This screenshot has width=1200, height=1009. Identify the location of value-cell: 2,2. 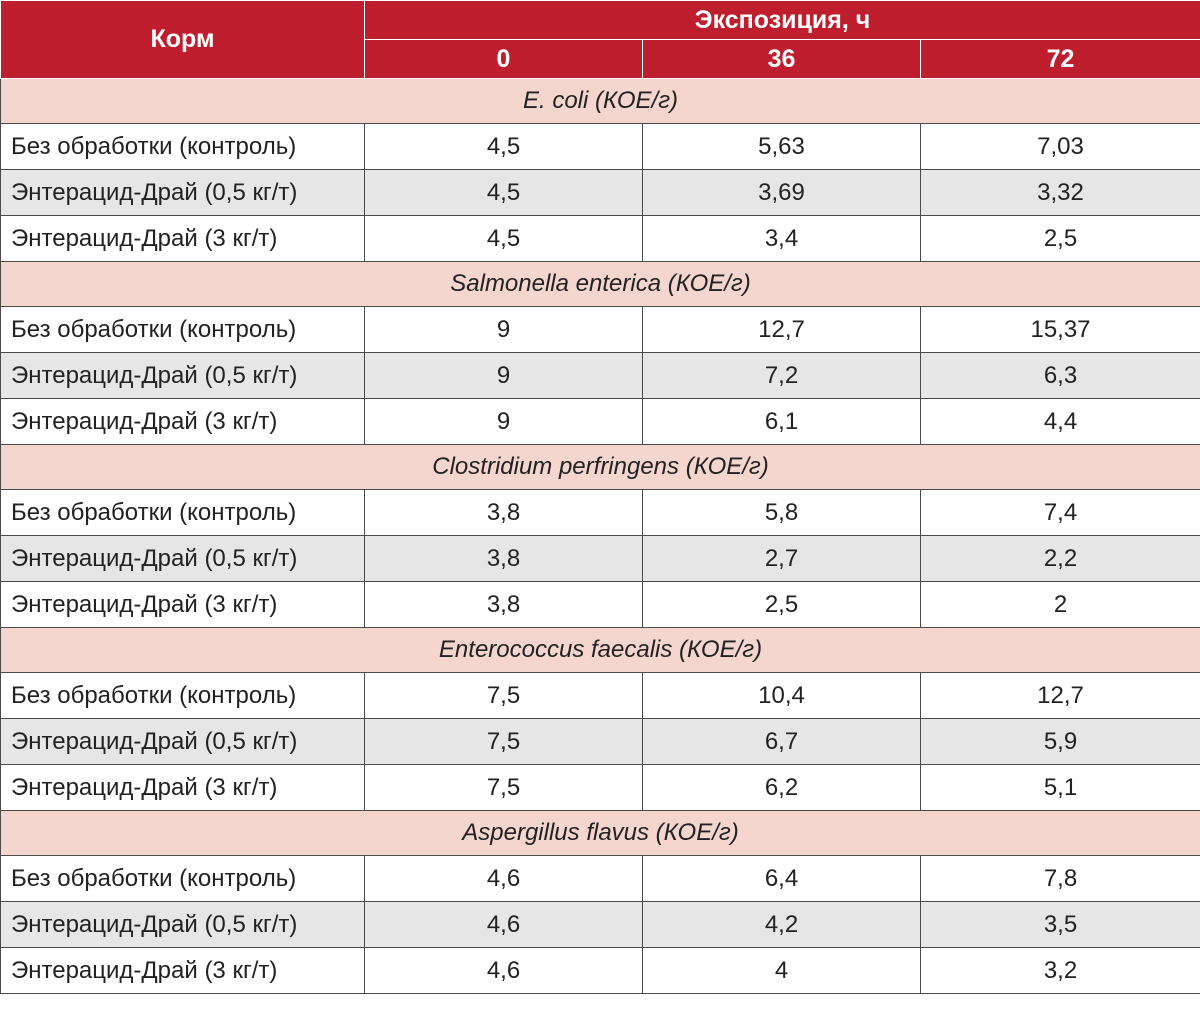
(1059, 558).